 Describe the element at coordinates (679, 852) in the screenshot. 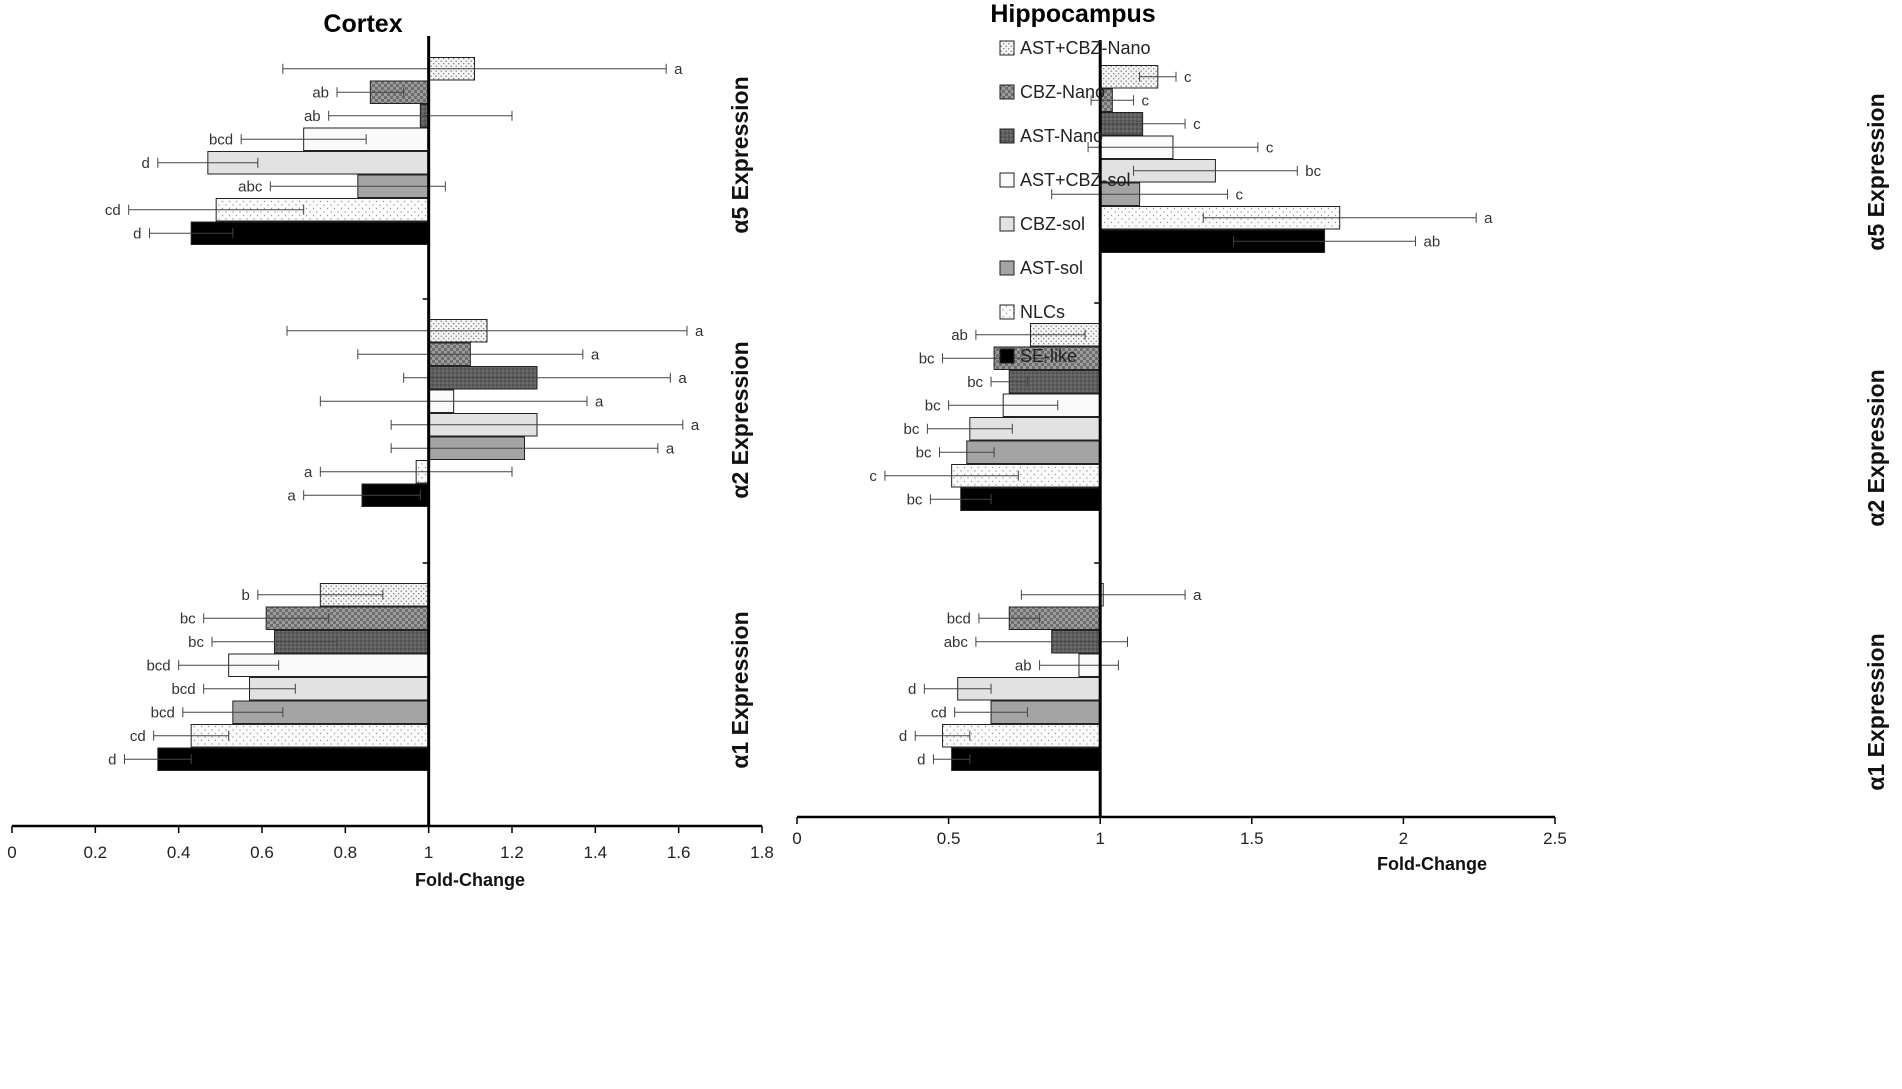

I see `x-tick-label: 1.6` at that location.